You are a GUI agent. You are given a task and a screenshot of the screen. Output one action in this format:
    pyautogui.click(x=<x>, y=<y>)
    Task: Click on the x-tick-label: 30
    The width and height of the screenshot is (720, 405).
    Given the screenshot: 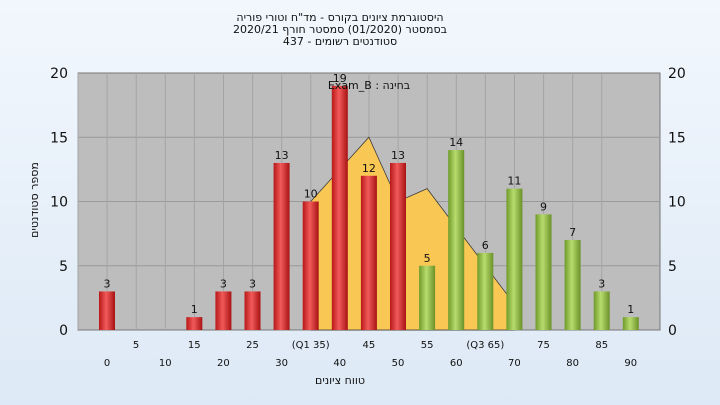 What is the action you would take?
    pyautogui.click(x=281, y=363)
    